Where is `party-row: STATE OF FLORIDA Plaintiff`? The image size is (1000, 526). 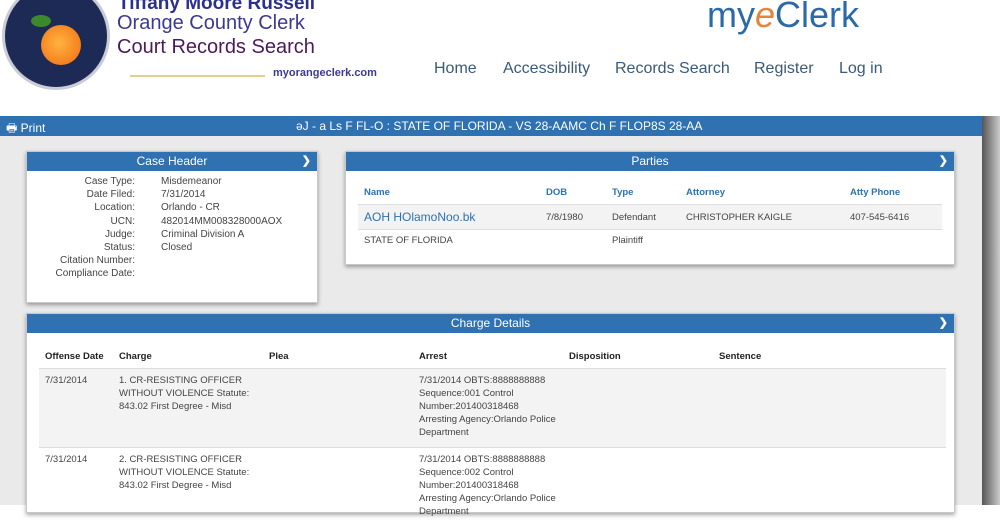
party-row: STATE OF FLORIDA Plaintiff is located at coordinates (650, 241).